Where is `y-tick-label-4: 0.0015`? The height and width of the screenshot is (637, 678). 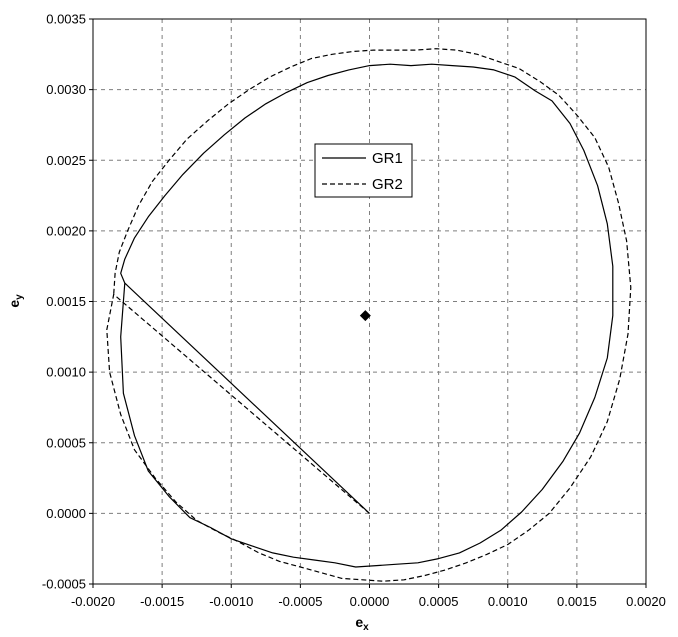
y-tick-label-4: 0.0015 is located at coordinates (66, 301).